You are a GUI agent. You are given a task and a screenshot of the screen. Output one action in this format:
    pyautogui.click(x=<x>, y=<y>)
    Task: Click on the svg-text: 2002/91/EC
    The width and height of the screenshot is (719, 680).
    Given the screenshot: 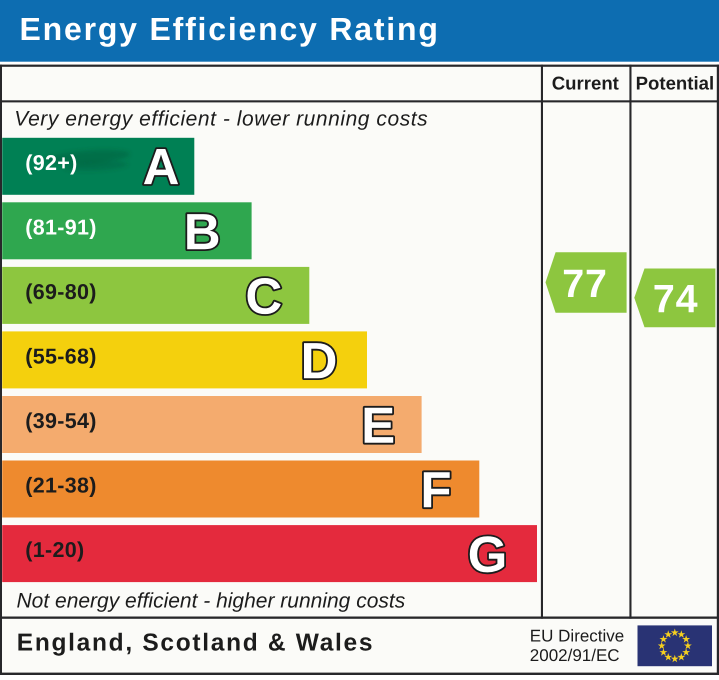 What is the action you would take?
    pyautogui.click(x=575, y=655)
    